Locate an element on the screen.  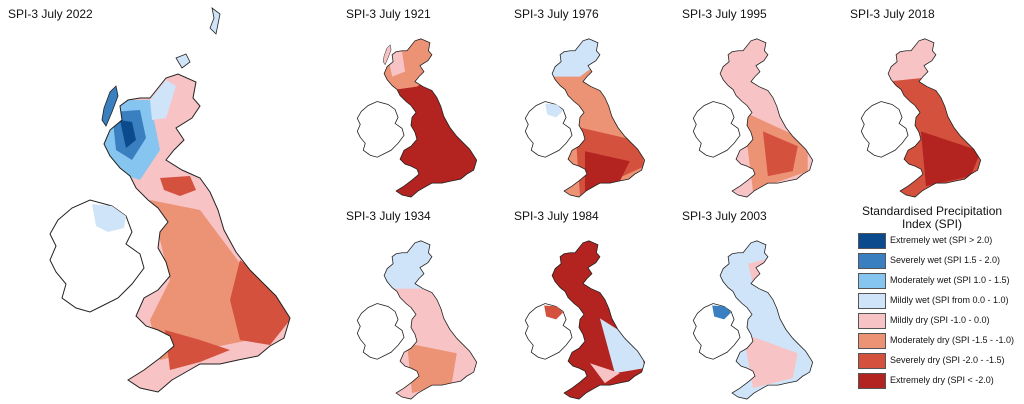
legend-item: Extremely dry (SPI < -2.0) is located at coordinates (941, 381).